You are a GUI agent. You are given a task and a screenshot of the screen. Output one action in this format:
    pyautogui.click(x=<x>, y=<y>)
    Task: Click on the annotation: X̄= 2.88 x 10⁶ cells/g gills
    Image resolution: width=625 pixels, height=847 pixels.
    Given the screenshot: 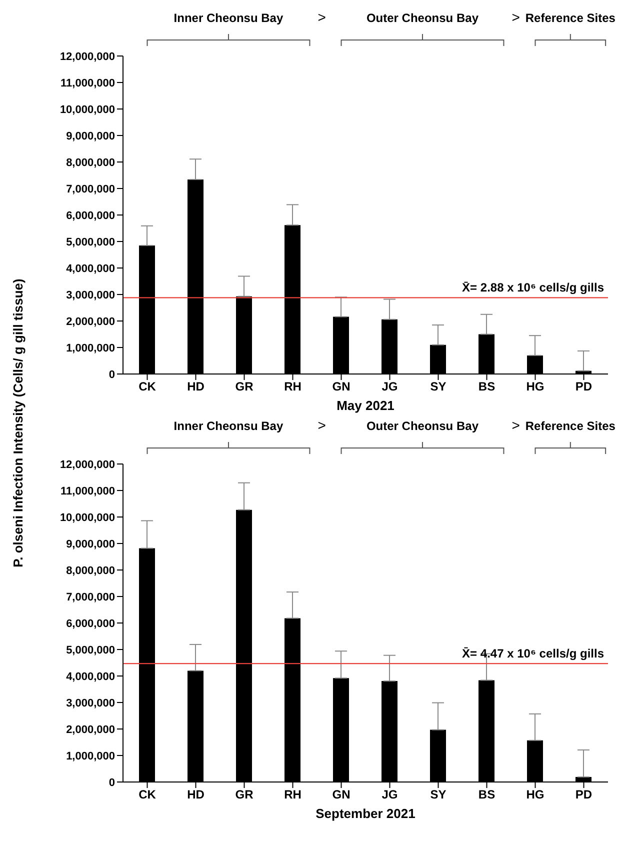 What is the action you would take?
    pyautogui.click(x=533, y=287)
    